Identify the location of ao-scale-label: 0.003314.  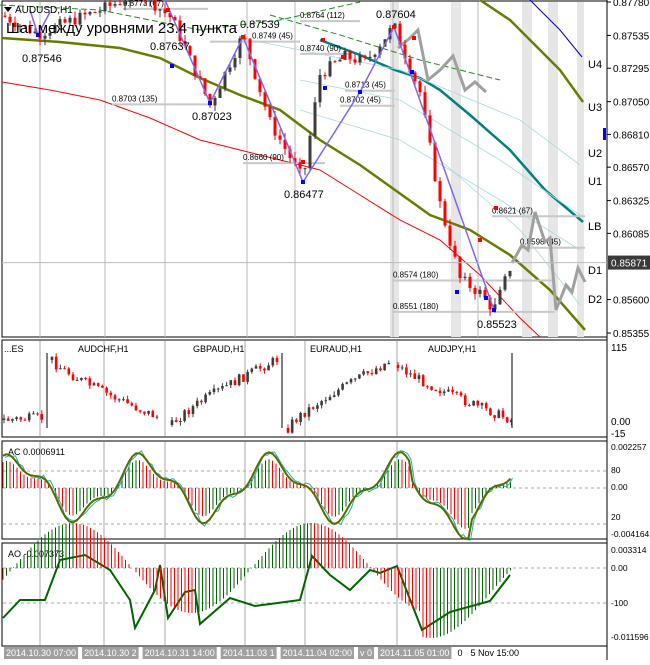
(629, 550).